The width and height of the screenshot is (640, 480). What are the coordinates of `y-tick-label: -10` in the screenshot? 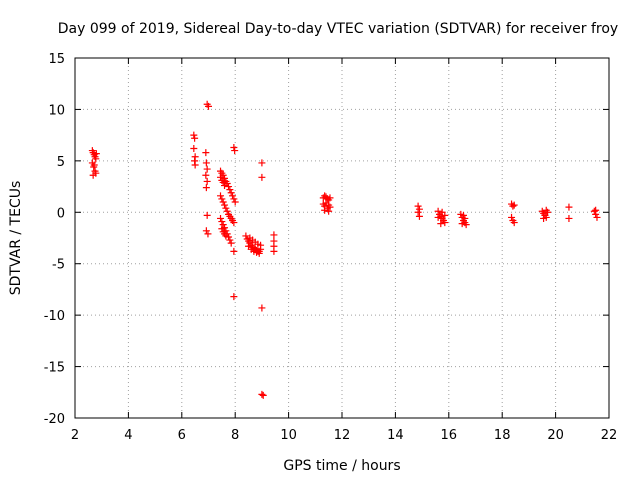 It's located at (54, 316).